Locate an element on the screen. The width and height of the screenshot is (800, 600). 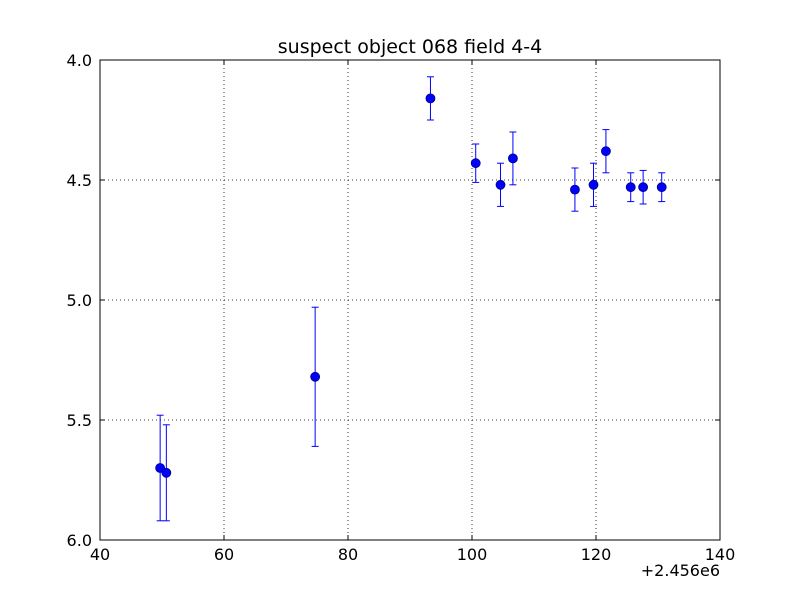
y-tick-label: 5.0 is located at coordinates (79, 300).